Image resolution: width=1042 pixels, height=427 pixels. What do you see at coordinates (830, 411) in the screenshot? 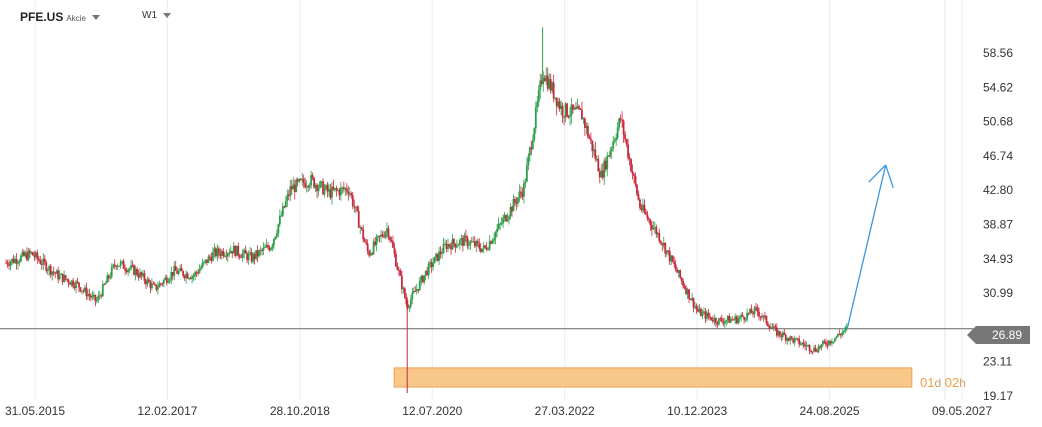
I see `time-tick-label: 24.08.2025` at bounding box center [830, 411].